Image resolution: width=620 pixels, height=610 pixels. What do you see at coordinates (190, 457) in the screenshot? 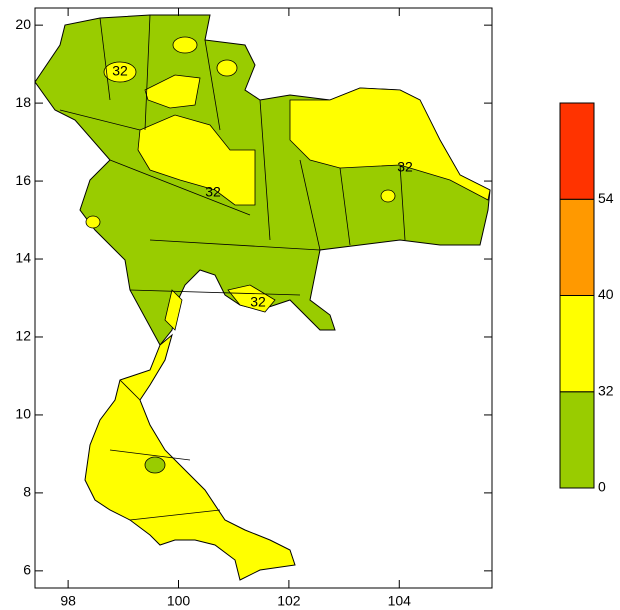
I see `peninsula-yellow` at bounding box center [190, 457].